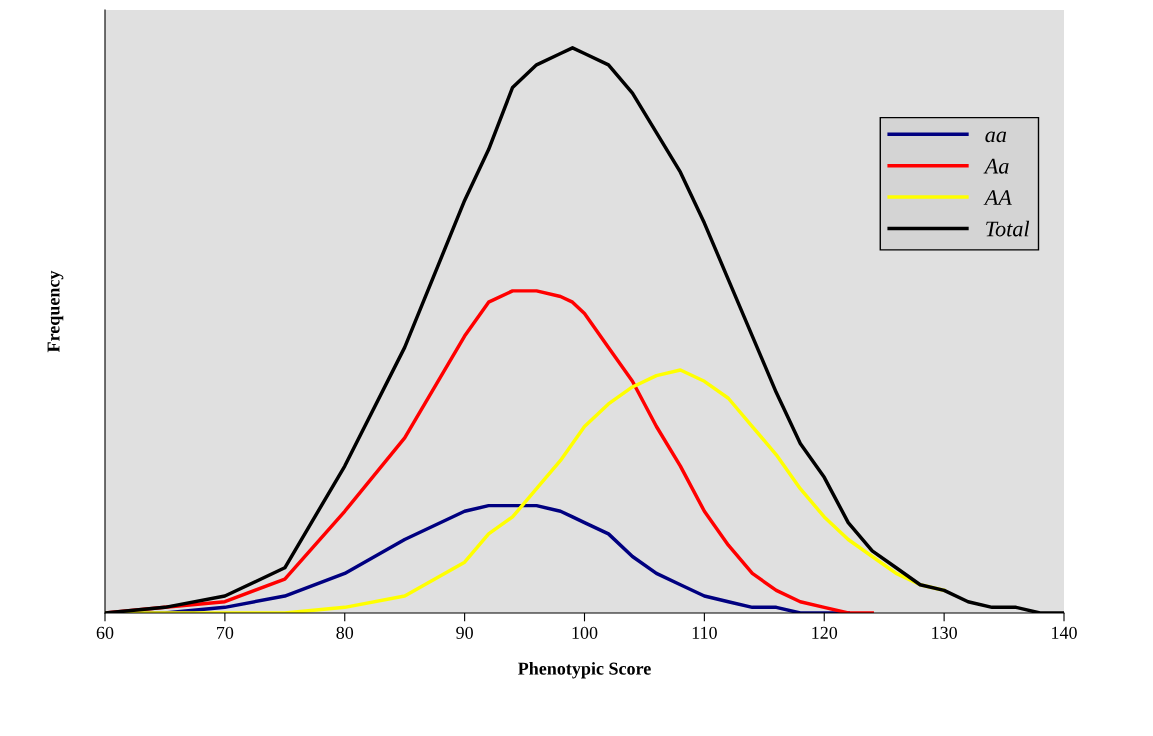 Image resolution: width=1153 pixels, height=736 pixels. What do you see at coordinates (55, 311) in the screenshot?
I see `y-axis-title: Frequency` at bounding box center [55, 311].